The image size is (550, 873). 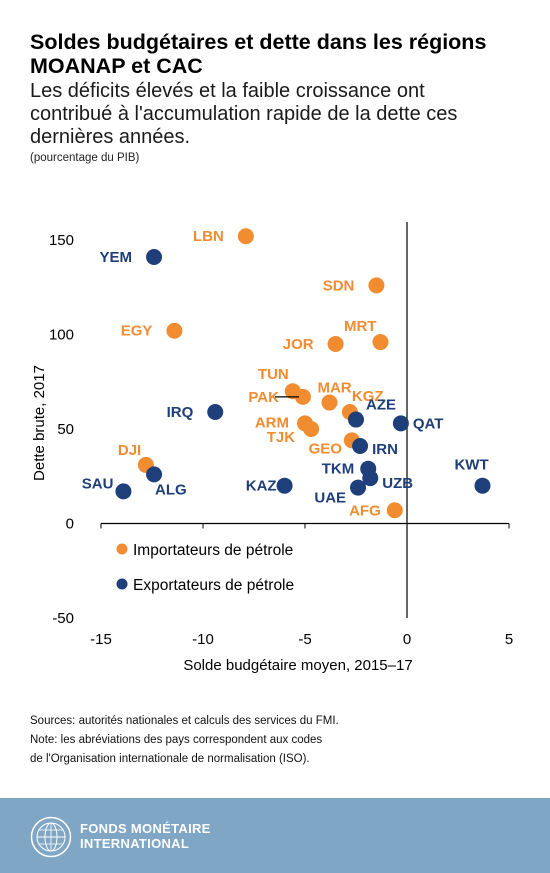 I want to click on y-axis-title: Dette brute, 2017, so click(x=39, y=423).